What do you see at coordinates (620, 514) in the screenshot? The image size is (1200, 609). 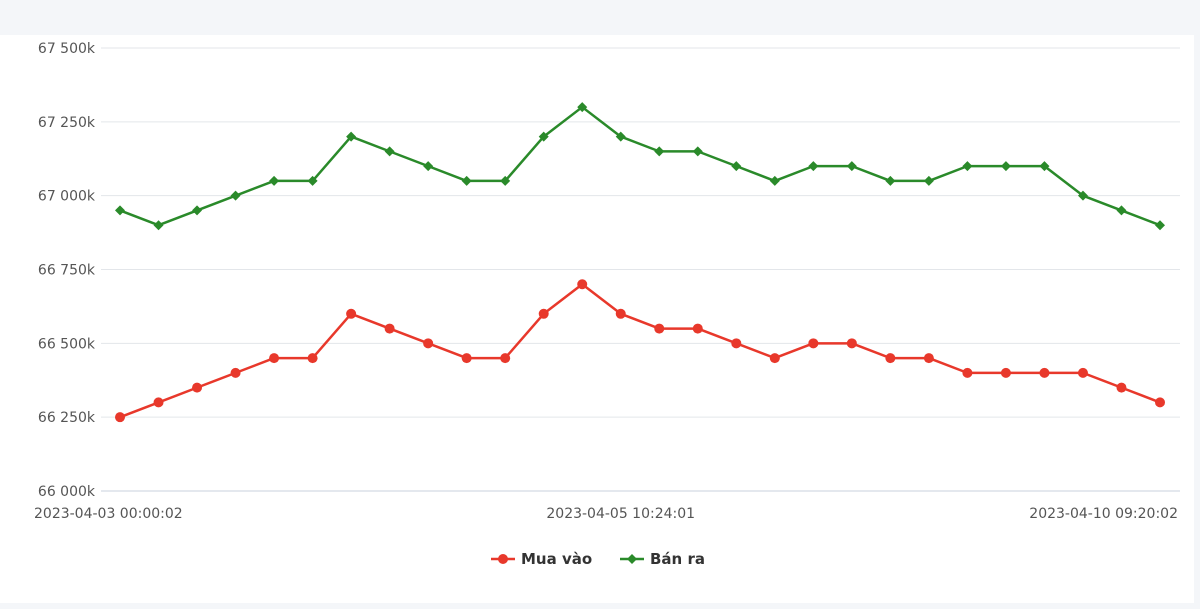 I see `x-tick-label: 2023-04-05 10:24:01` at bounding box center [620, 514].